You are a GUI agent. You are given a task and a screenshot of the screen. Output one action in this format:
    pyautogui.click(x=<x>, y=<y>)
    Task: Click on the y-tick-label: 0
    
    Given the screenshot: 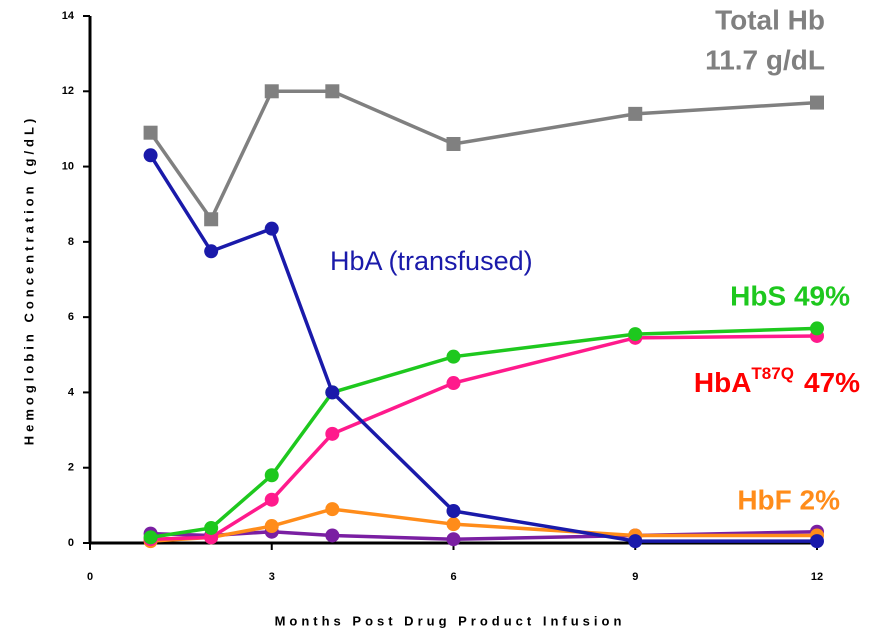 What is the action you would take?
    pyautogui.click(x=71, y=543)
    